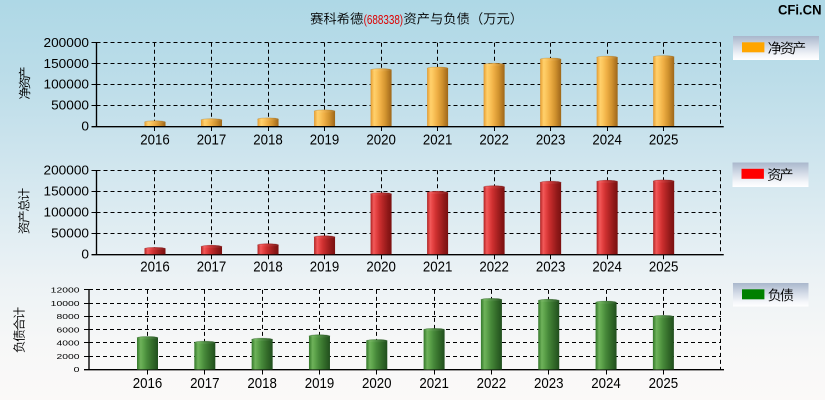 This screenshot has height=405, width=825. Describe the element at coordinates (65, 303) in the screenshot. I see `svg-text: 10000` at that location.